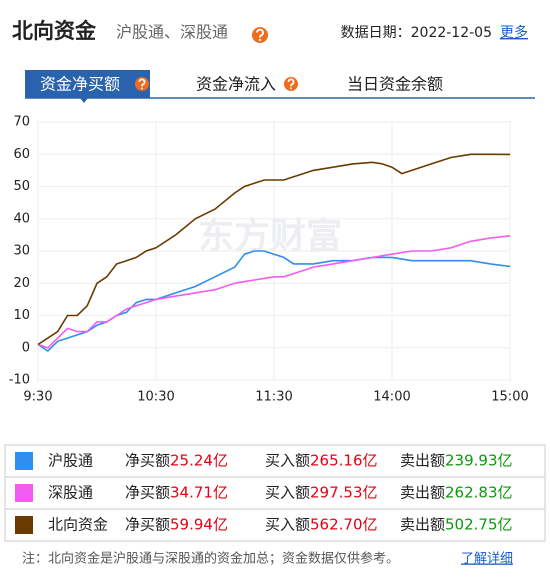  What do you see at coordinates (509, 397) in the screenshot?
I see `x-tick-label: 15:00` at bounding box center [509, 397].